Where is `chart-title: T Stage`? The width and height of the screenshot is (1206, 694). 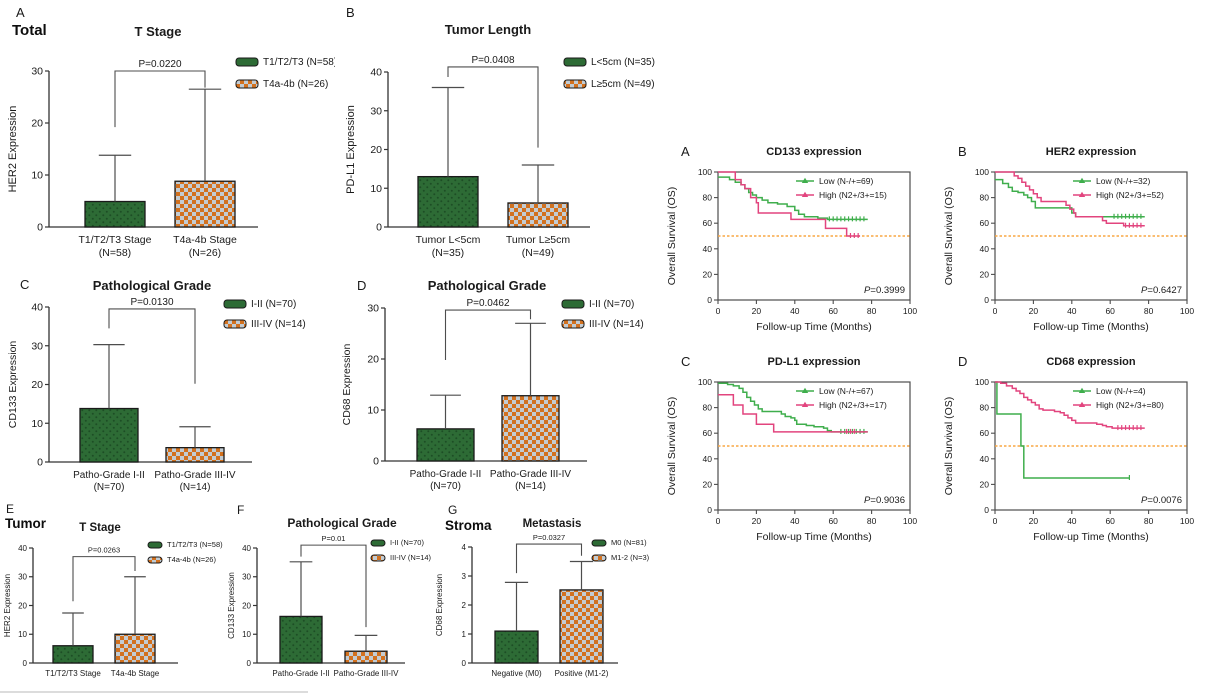 chart-title: T Stage is located at coordinates (158, 31).